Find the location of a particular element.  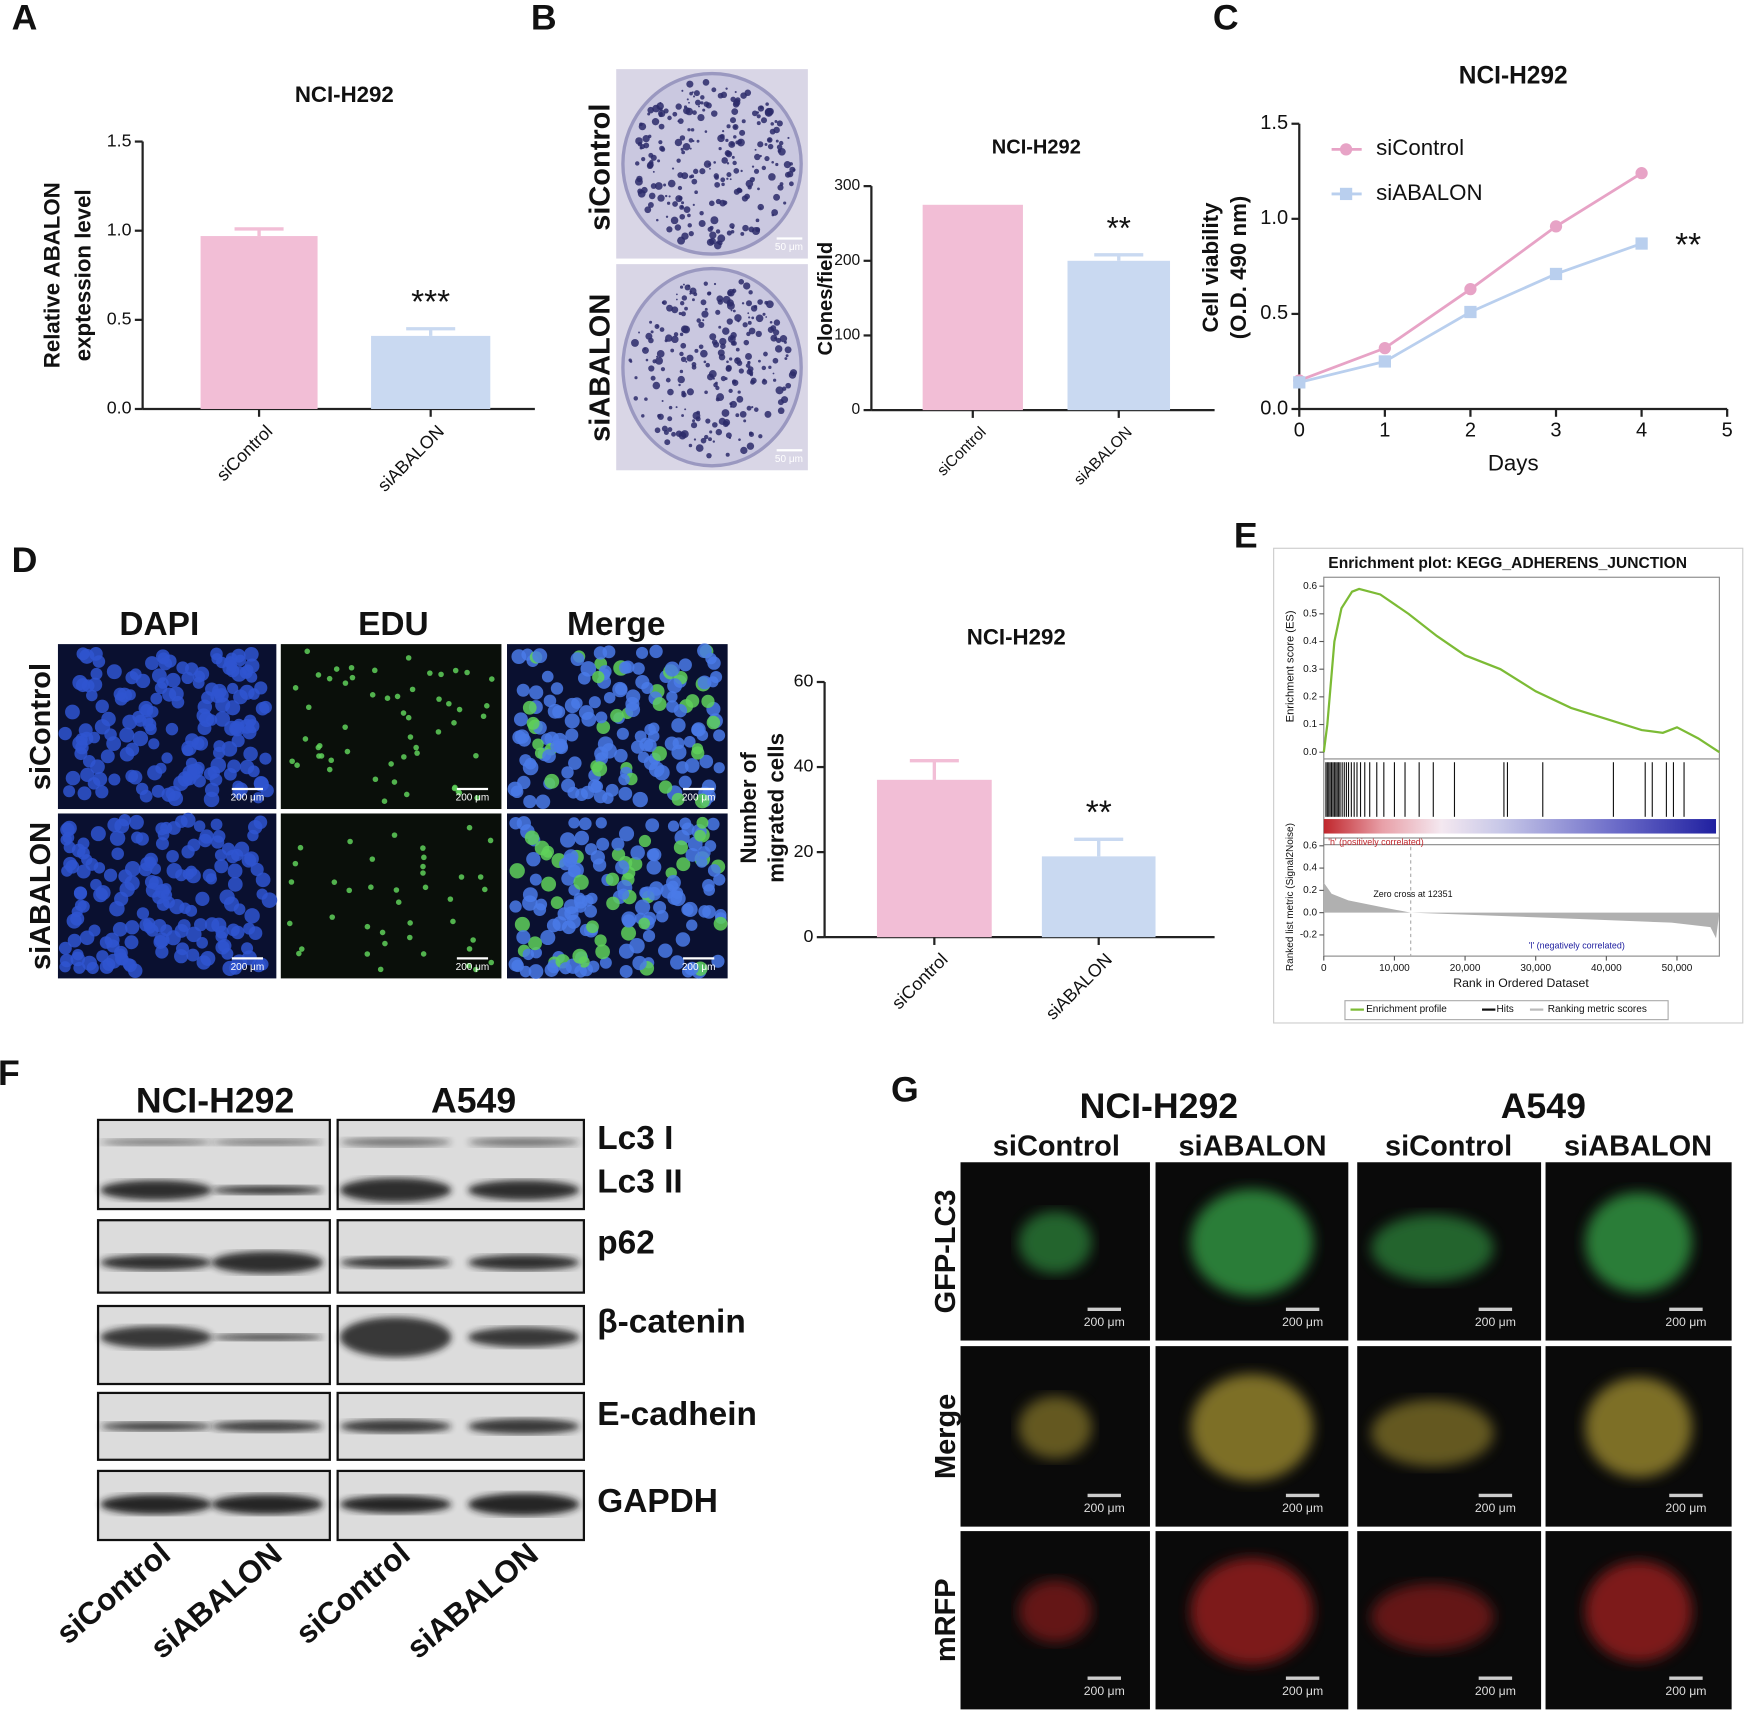

y-tick-label: 200 is located at coordinates (847, 260).